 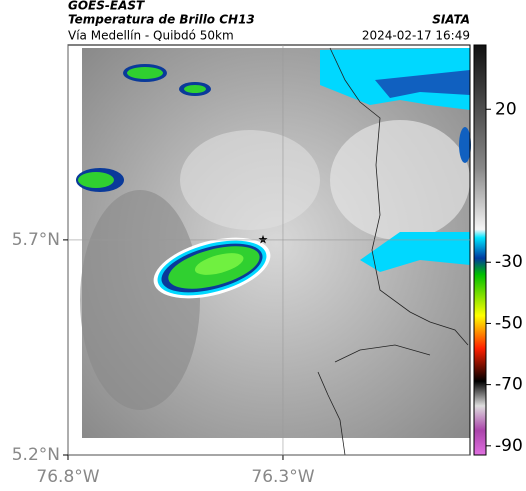 What do you see at coordinates (36, 240) in the screenshot?
I see `y-tick-label: 5.7°N` at bounding box center [36, 240].